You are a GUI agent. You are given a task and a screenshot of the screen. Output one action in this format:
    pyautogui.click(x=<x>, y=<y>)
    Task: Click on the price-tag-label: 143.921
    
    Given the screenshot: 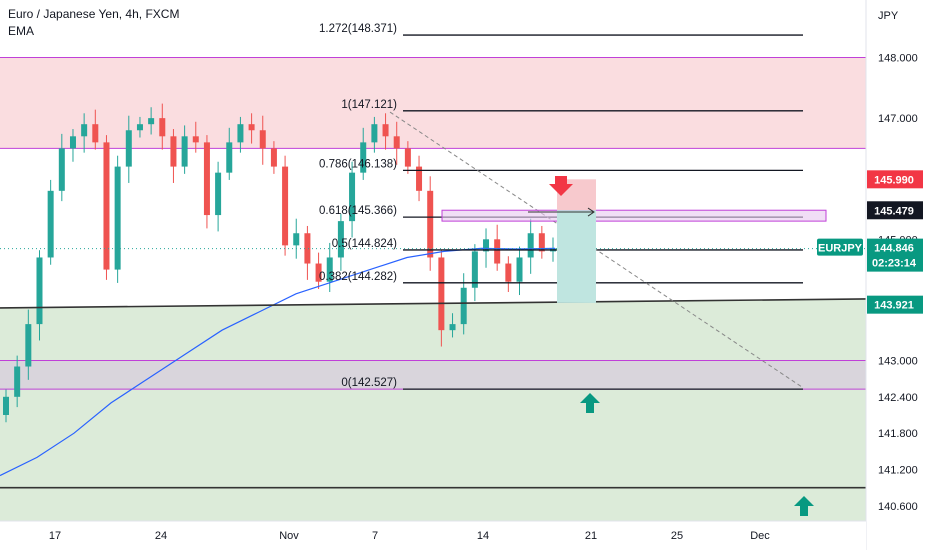 What is the action you would take?
    pyautogui.click(x=894, y=306)
    